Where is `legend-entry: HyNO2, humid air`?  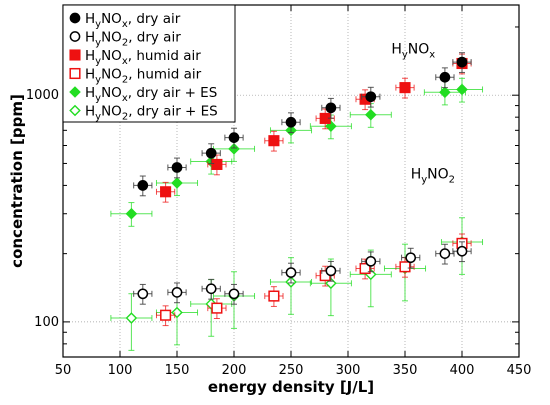
legend-entry: HyNO2, humid air is located at coordinates (143, 76).